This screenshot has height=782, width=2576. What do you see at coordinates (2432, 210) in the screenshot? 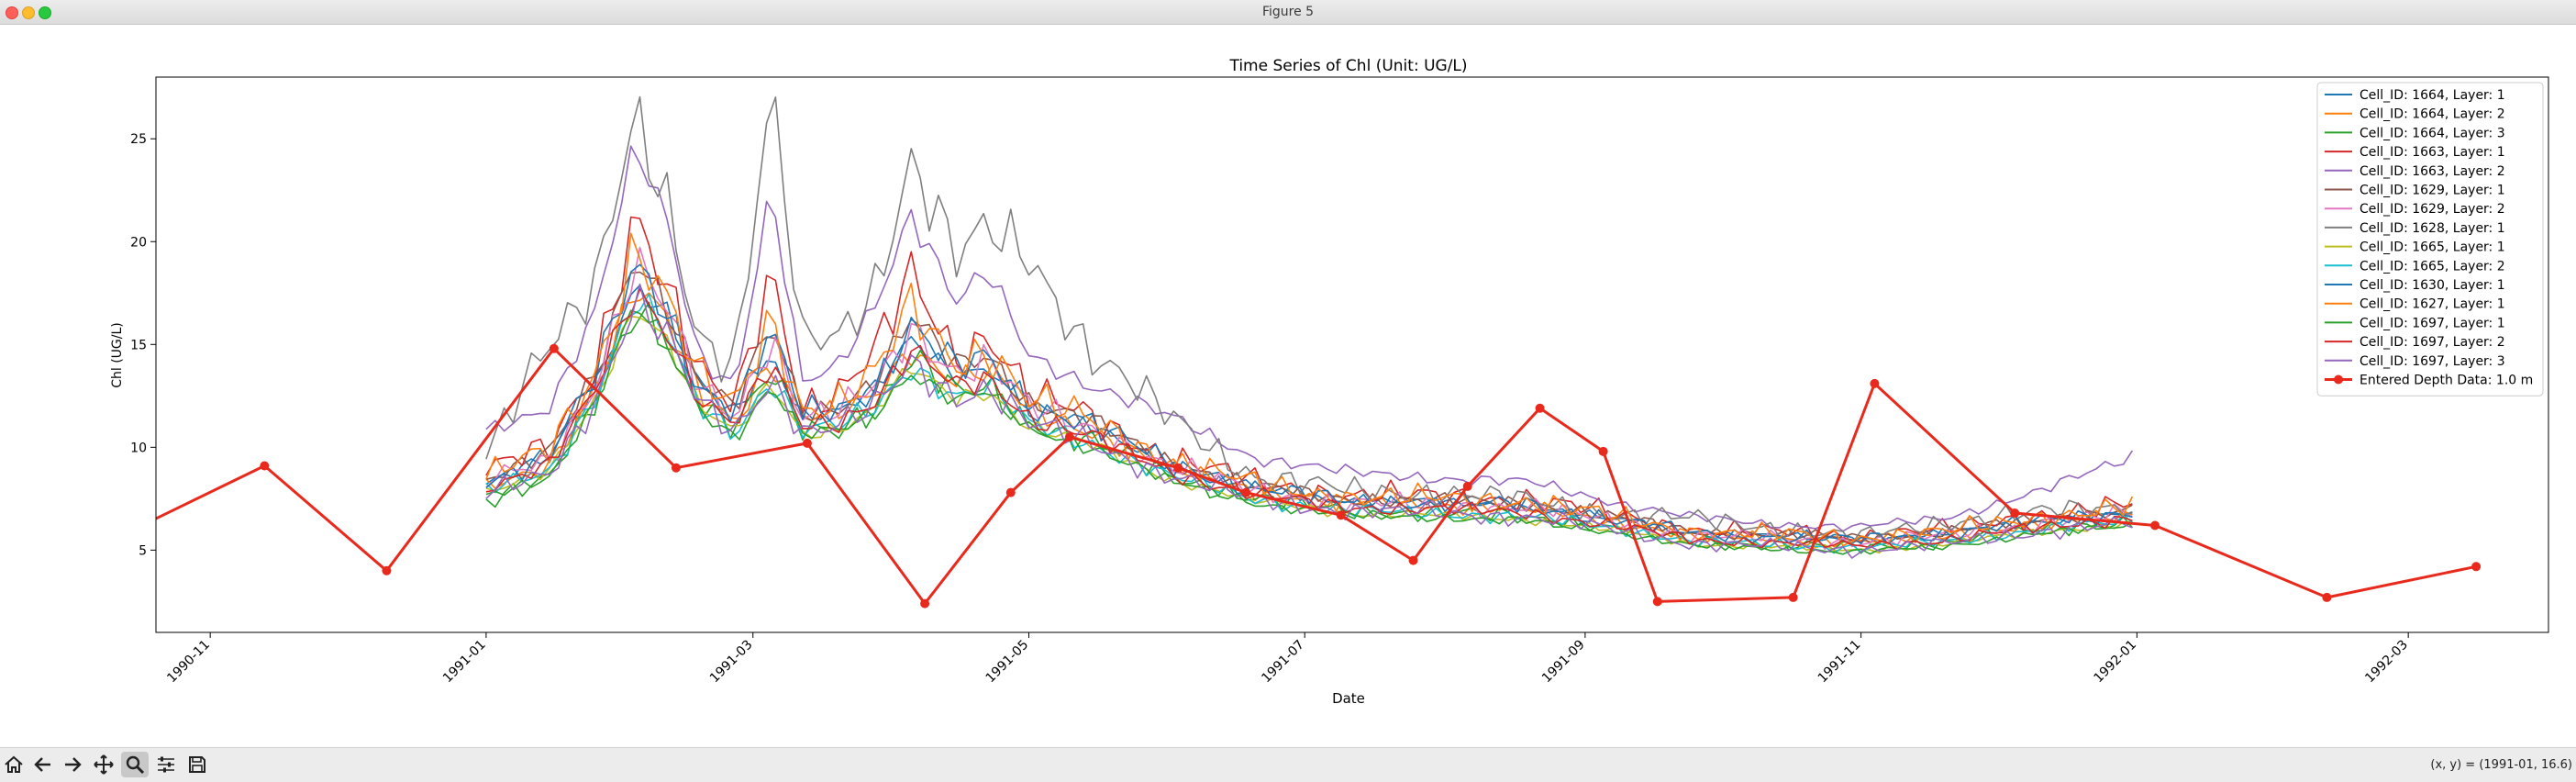
I see `legend-label: Cell_ID: 1629, Layer: 2` at bounding box center [2432, 210].